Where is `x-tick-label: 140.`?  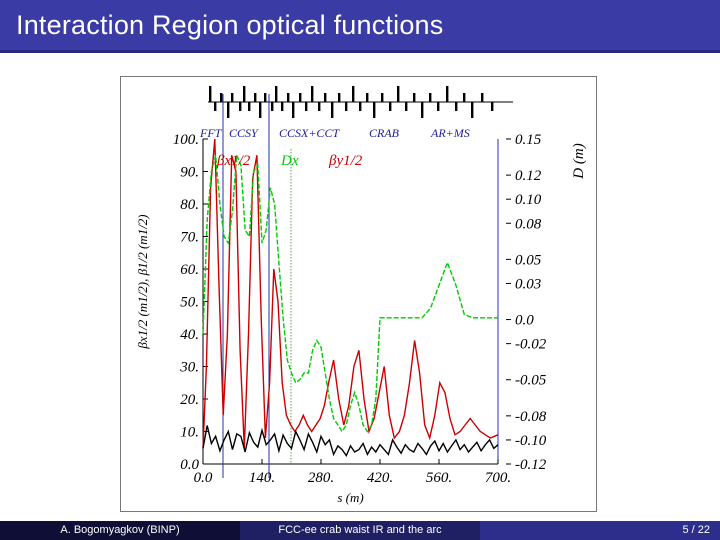
x-tick-label: 140. is located at coordinates (262, 478).